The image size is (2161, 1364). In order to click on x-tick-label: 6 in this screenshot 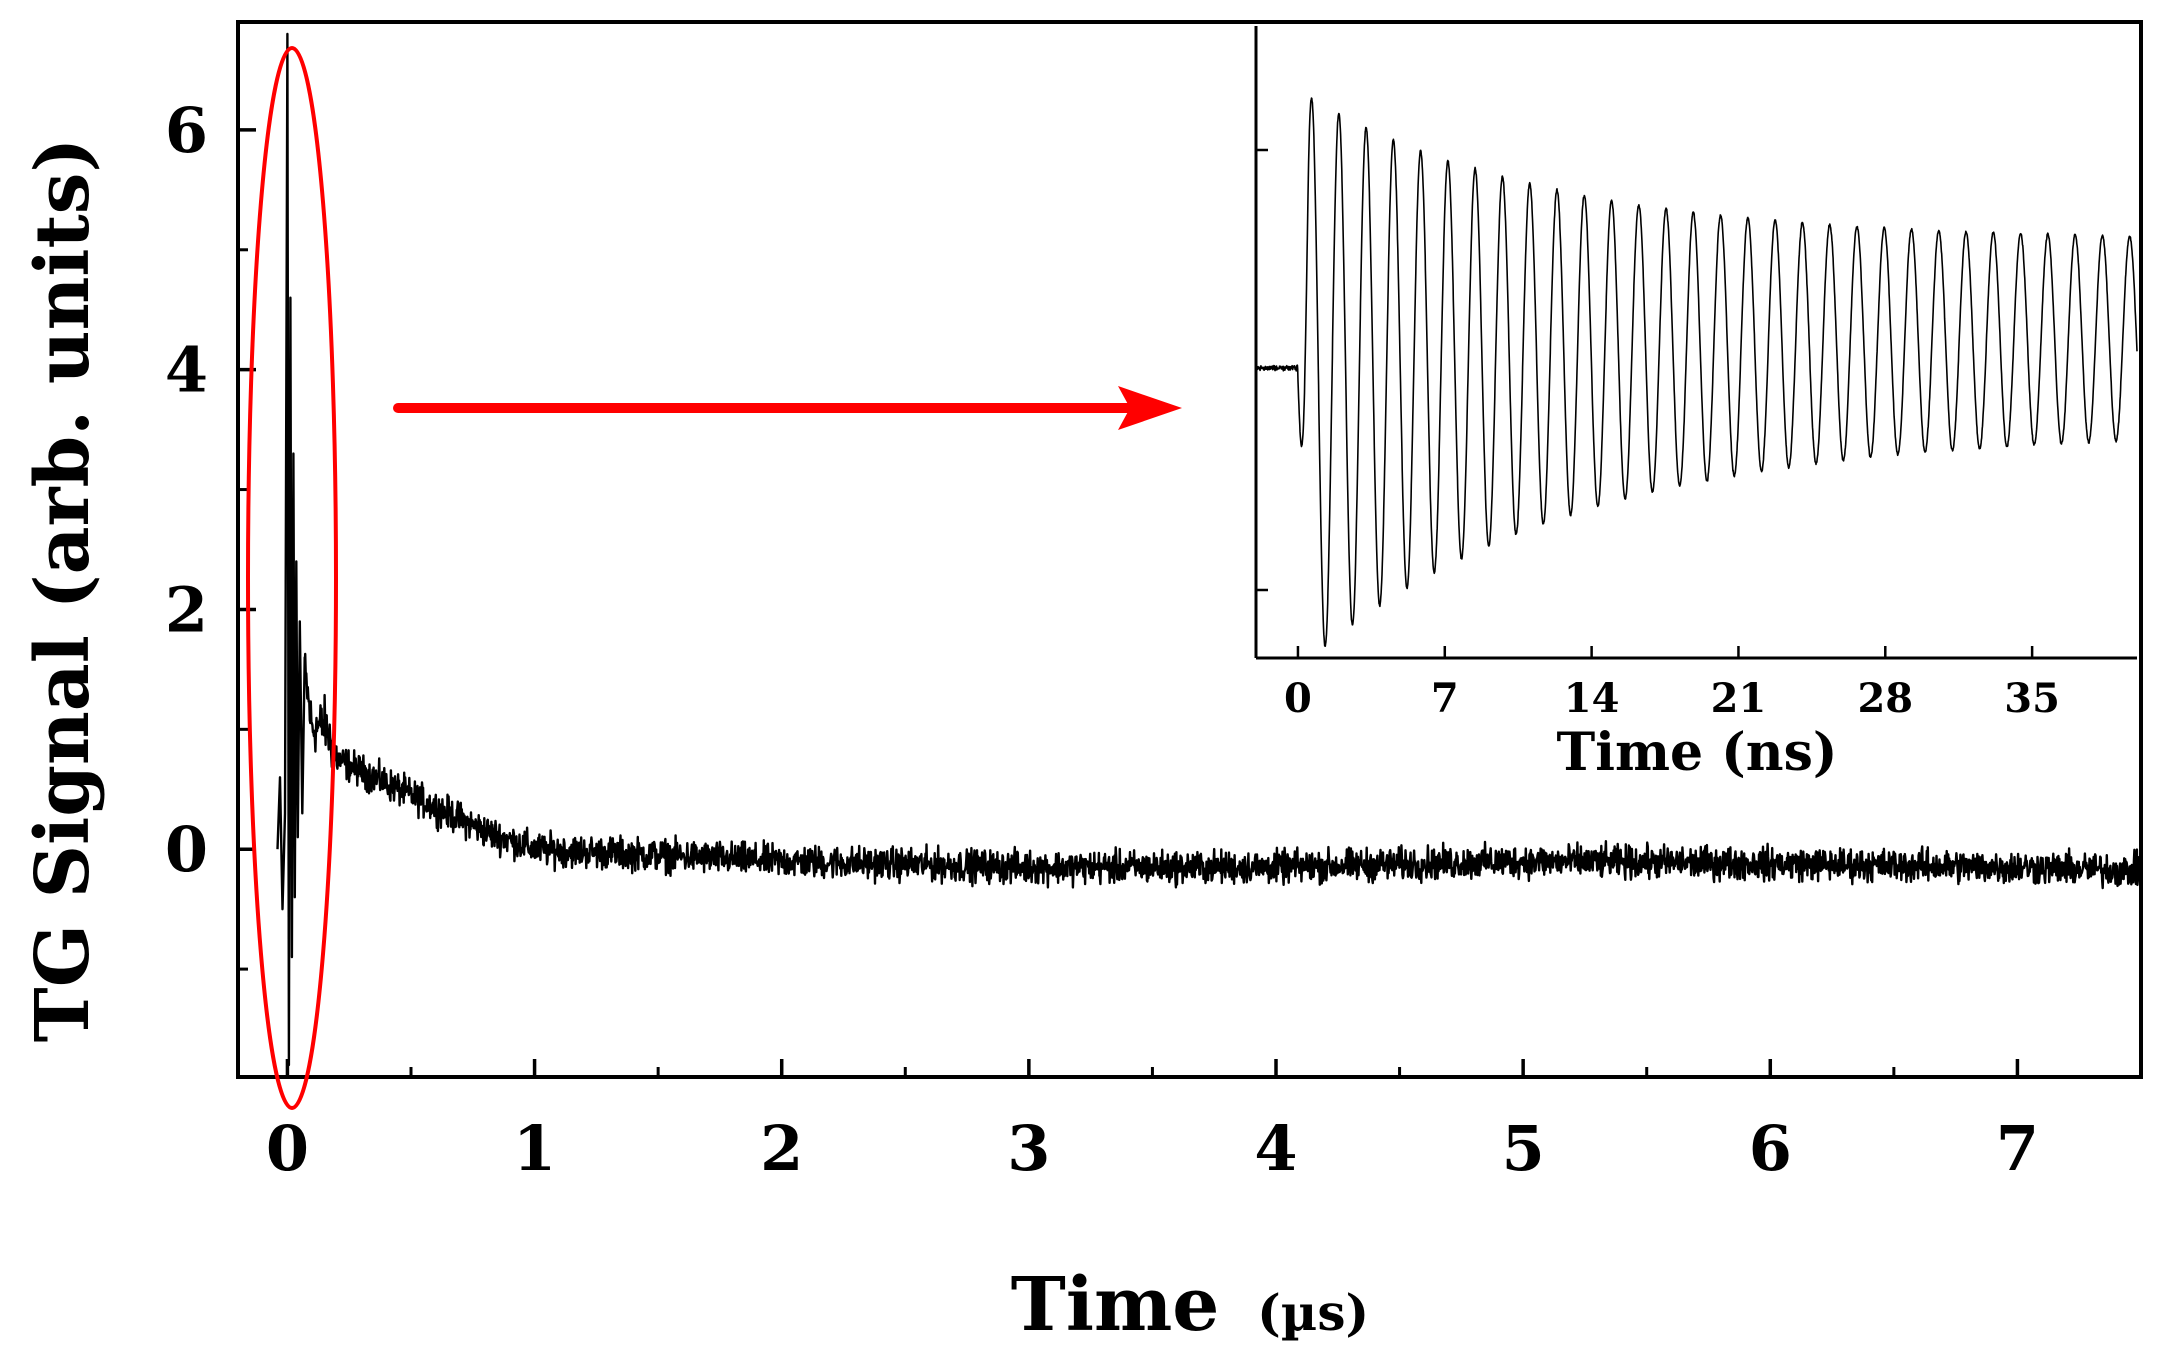, I will do `click(1770, 1148)`.